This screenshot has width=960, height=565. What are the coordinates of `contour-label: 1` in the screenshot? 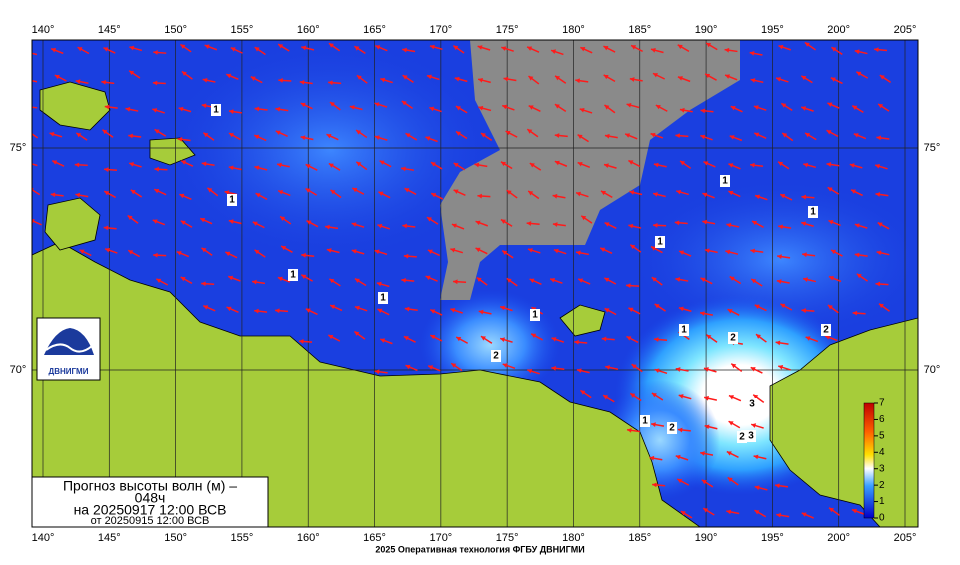 It's located at (232, 200).